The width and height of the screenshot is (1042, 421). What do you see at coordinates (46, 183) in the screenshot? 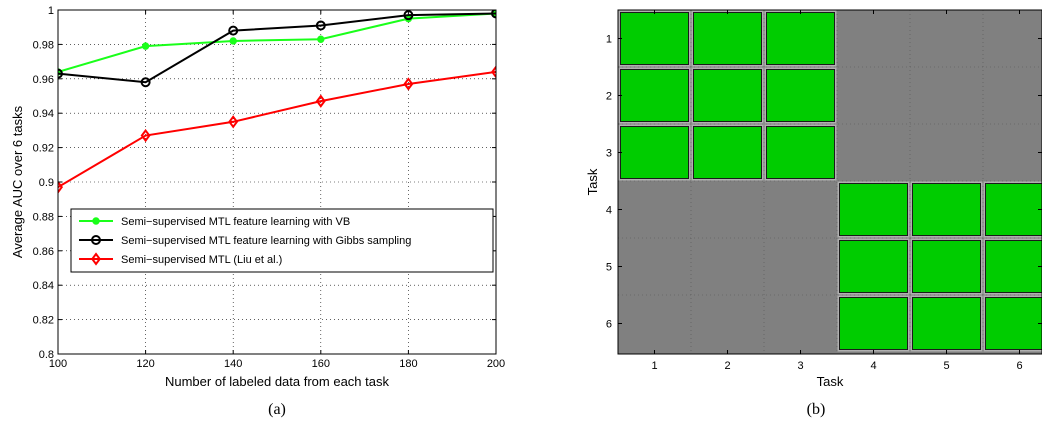
I see `y-tick-label: 0.9` at bounding box center [46, 183].